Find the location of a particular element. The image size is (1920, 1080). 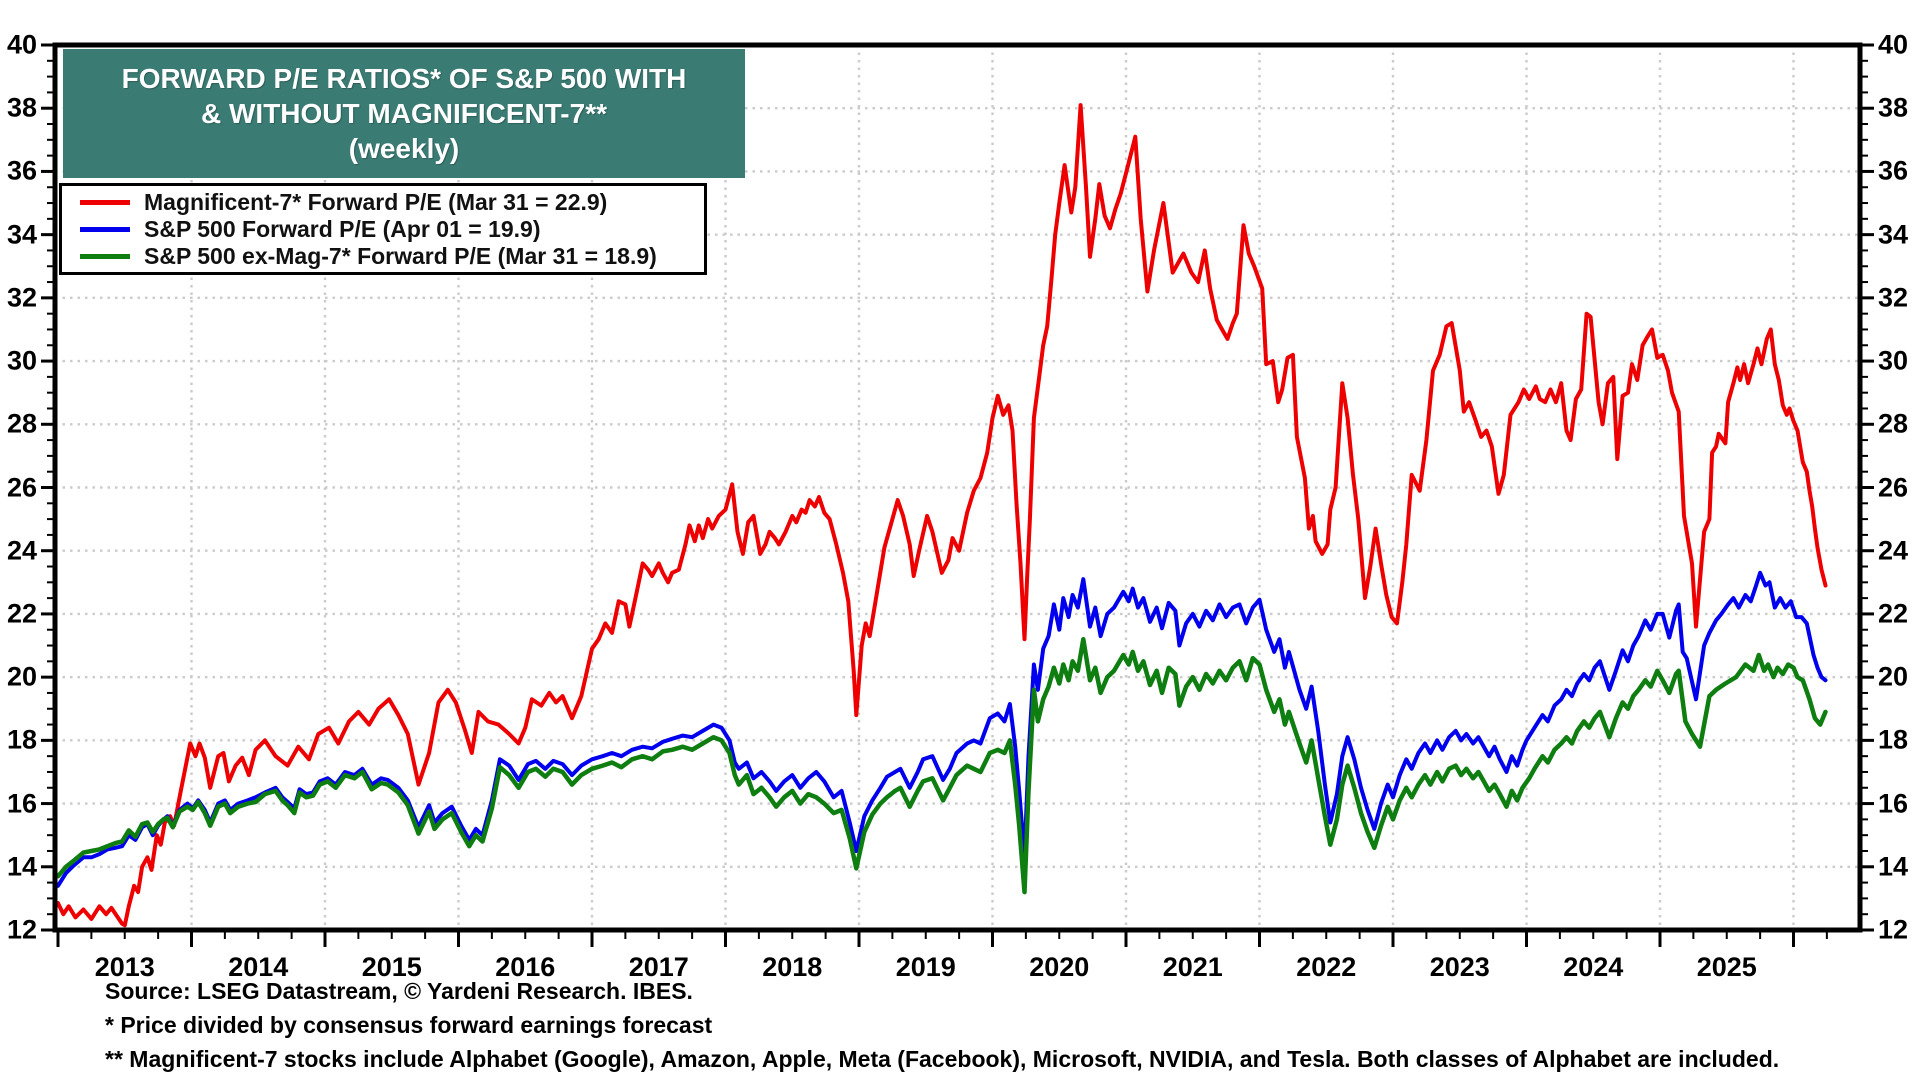

mag7-line-swatch is located at coordinates (105, 202).